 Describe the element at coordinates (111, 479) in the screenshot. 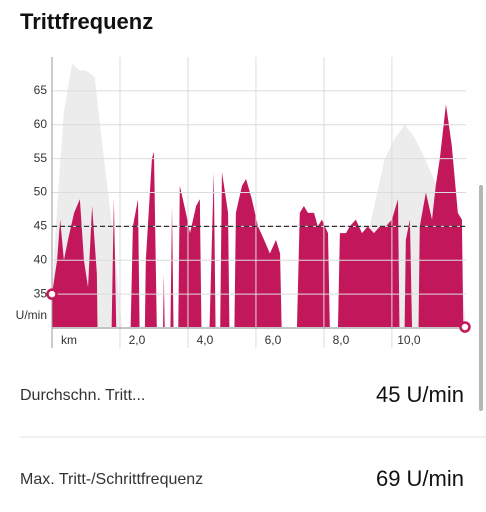

I see `stat-label: Max. Tritt-/Schrittfrequenz` at that location.